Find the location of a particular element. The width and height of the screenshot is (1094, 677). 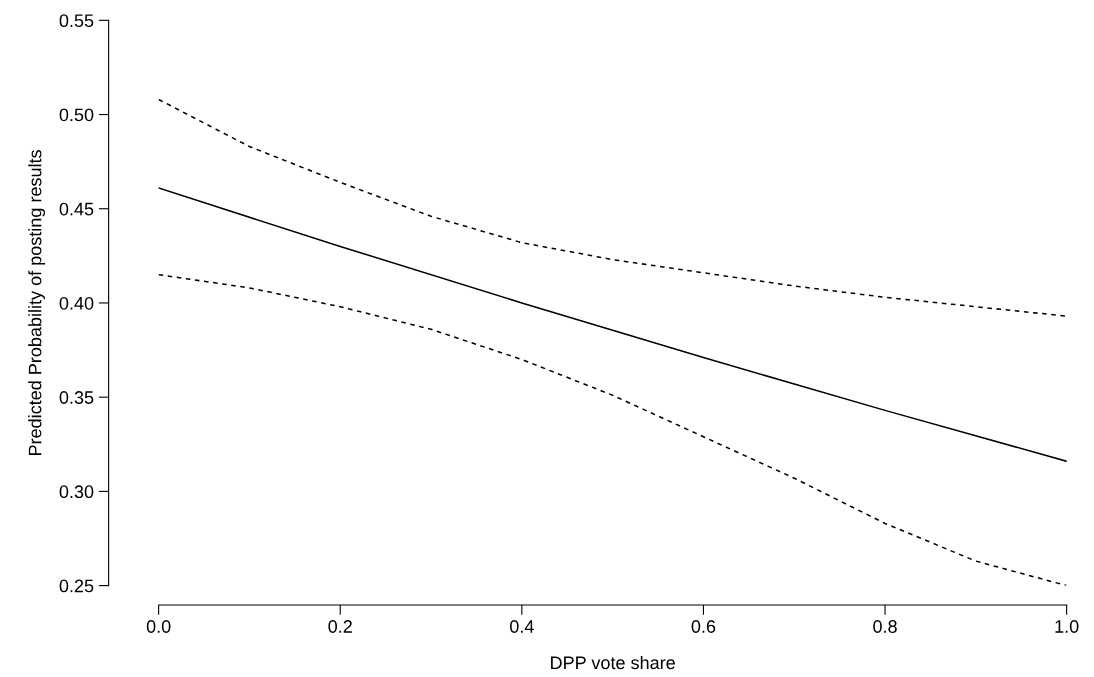

y-tick-label: 0.25 is located at coordinates (76, 586).